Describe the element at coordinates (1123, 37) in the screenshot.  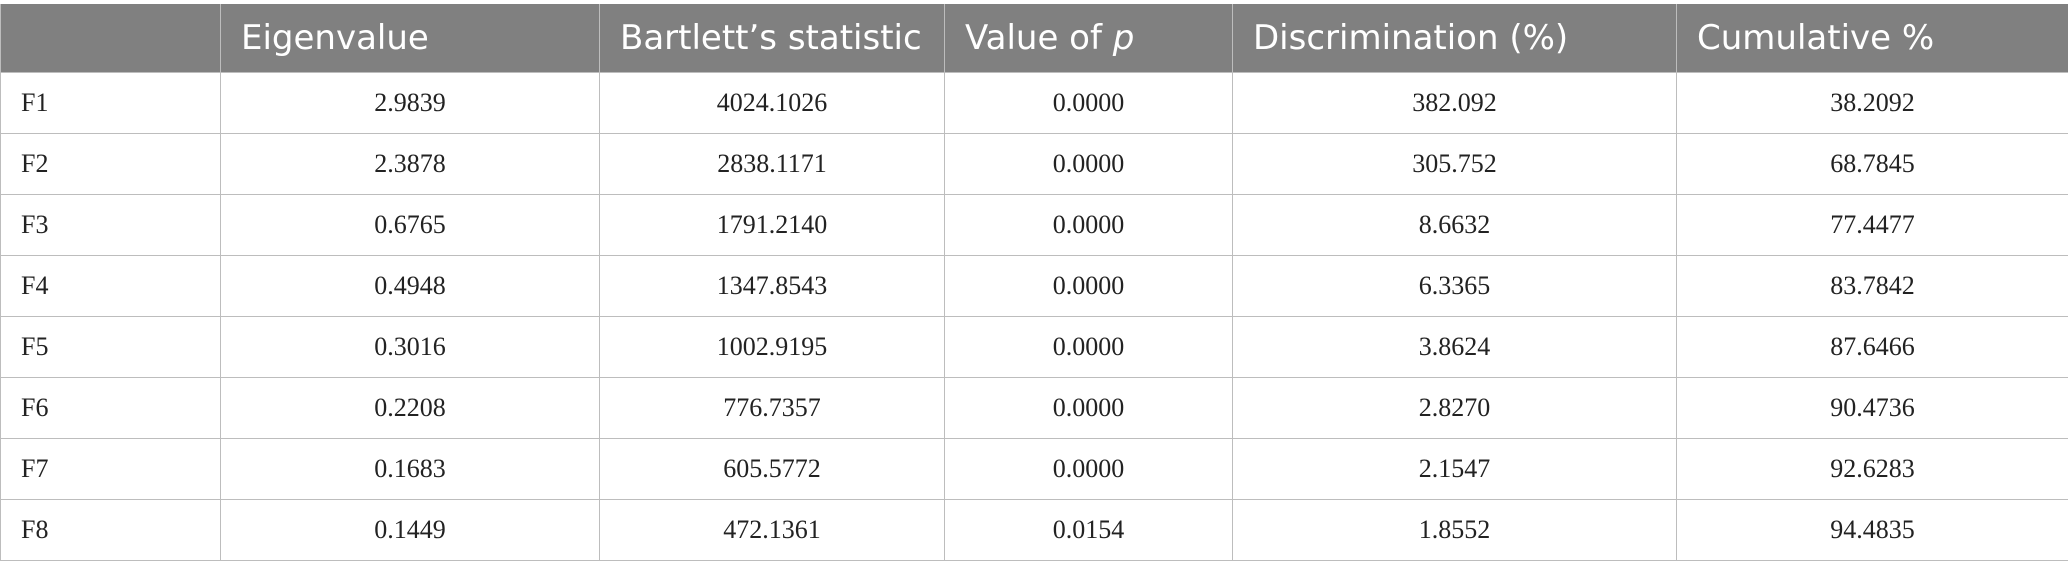
I see `header-p-value-symbol: p` at that location.